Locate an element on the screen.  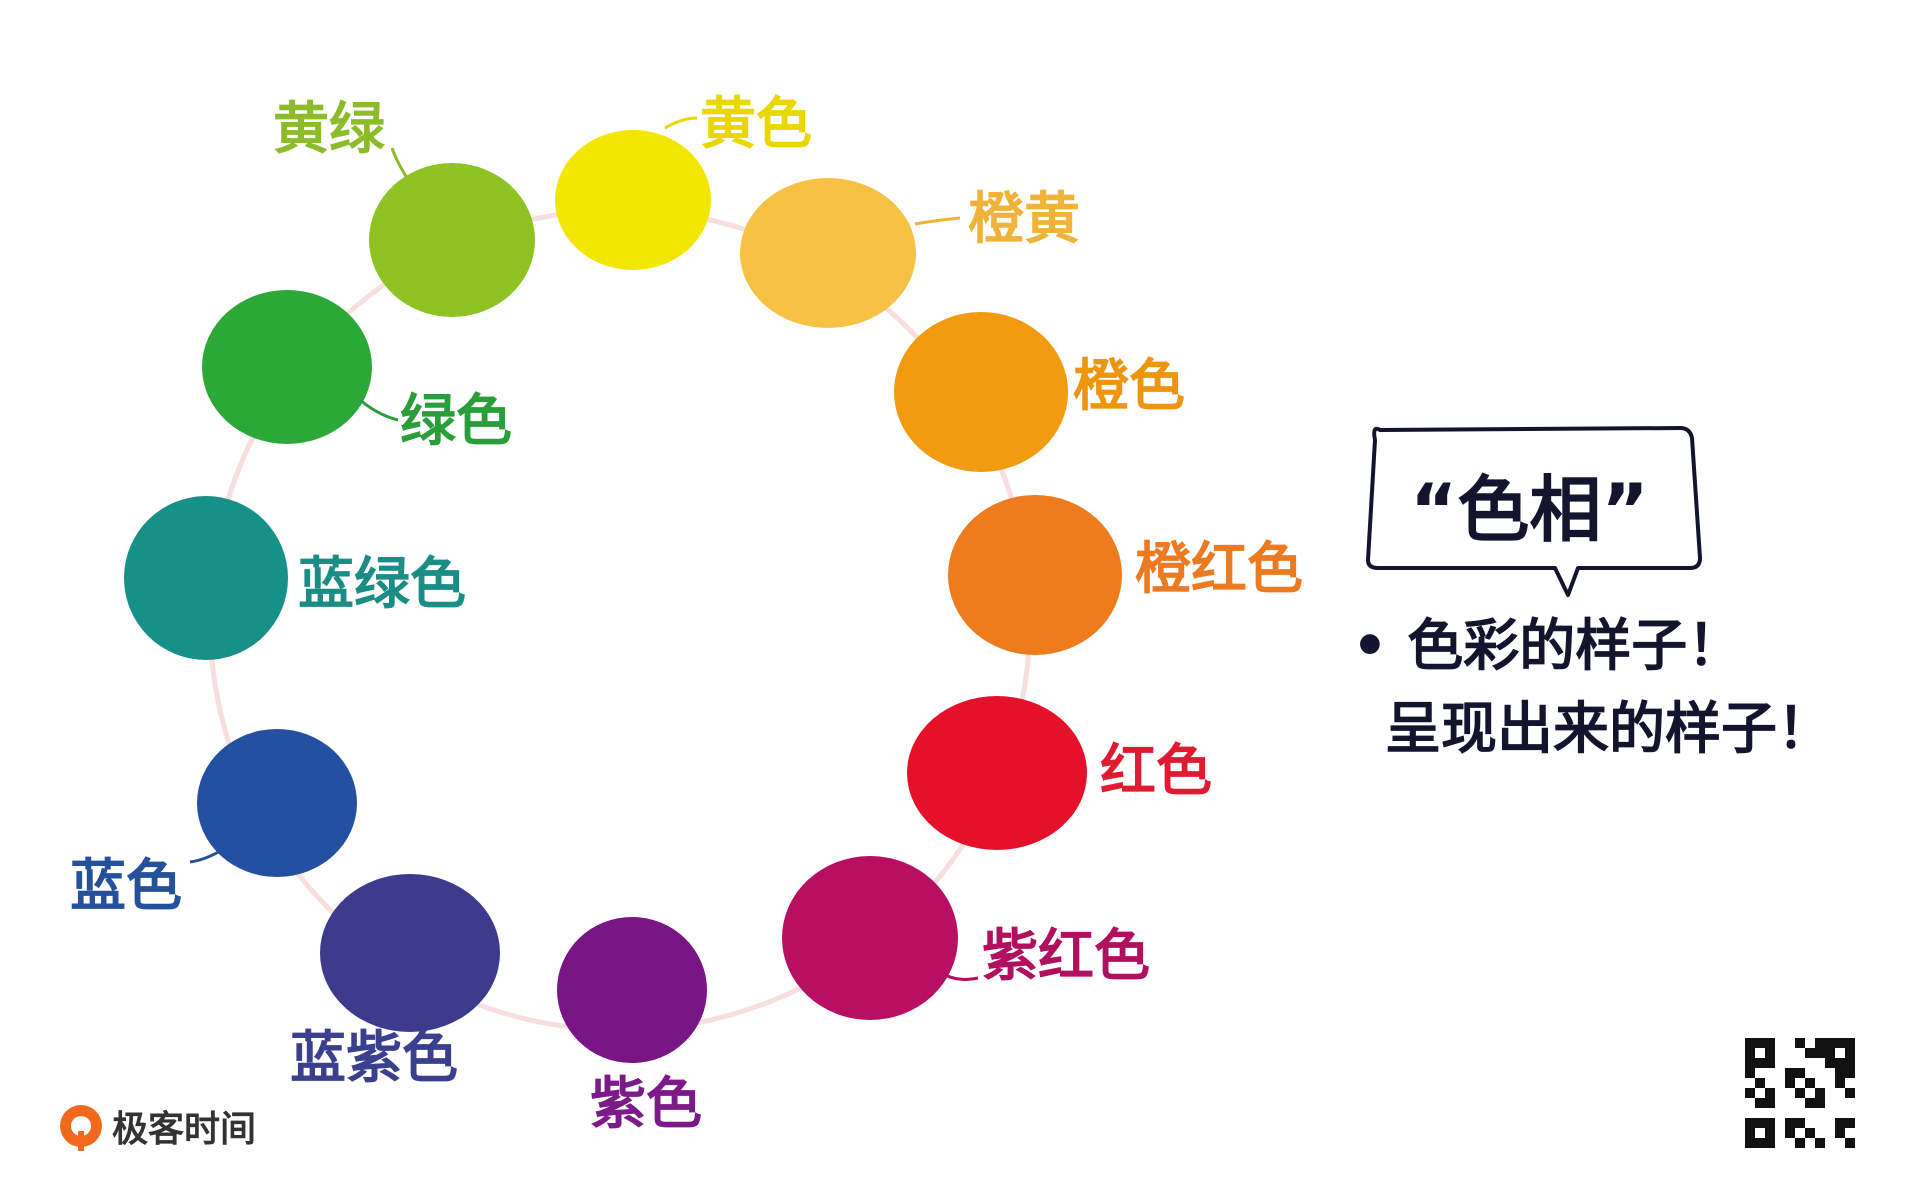
swatch-orange-red: 橙红色 is located at coordinates (1125, 575).